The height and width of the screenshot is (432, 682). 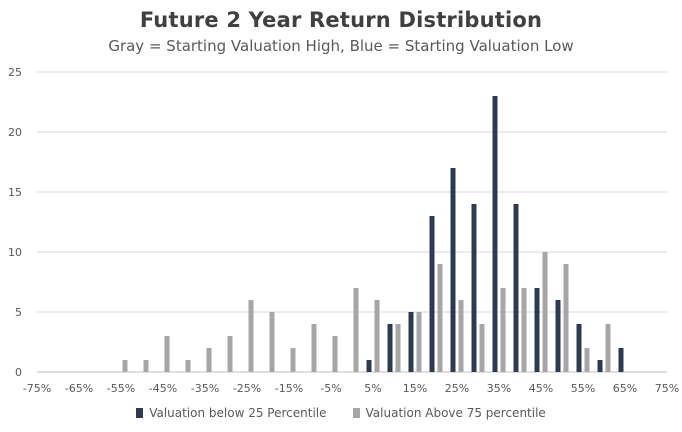 What do you see at coordinates (625, 388) in the screenshot?
I see `x-tick-label: 65%` at bounding box center [625, 388].